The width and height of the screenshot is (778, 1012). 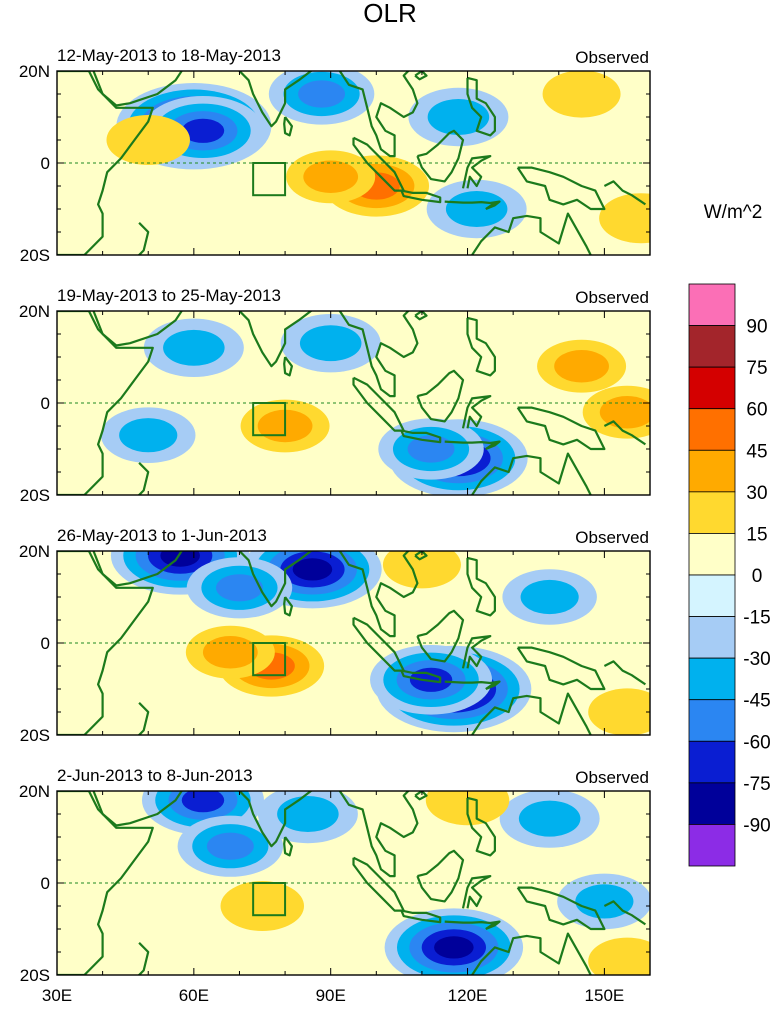 What do you see at coordinates (756, 327) in the screenshot?
I see `colorbar-label: 90` at bounding box center [756, 327].